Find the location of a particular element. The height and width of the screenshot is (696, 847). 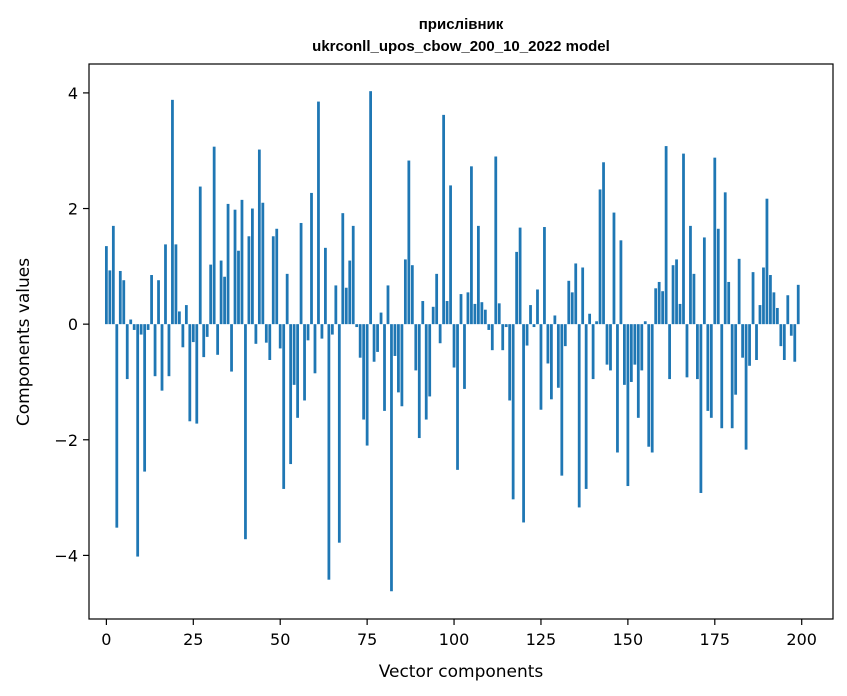

y-tick-label: 4 is located at coordinates (73, 93).